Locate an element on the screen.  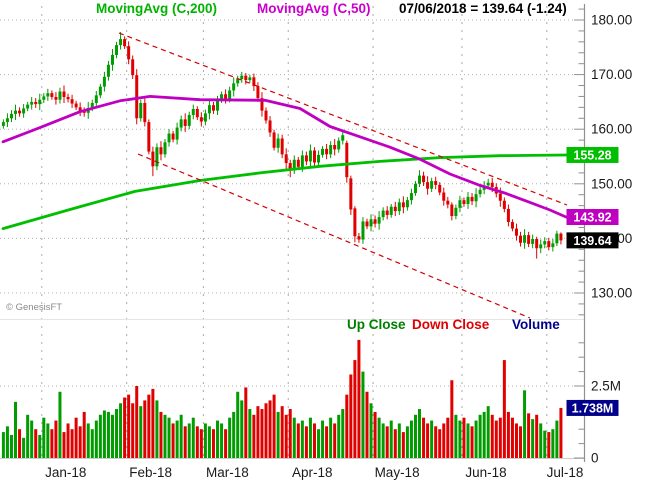
price-axis-label: 180.00 is located at coordinates (611, 20).